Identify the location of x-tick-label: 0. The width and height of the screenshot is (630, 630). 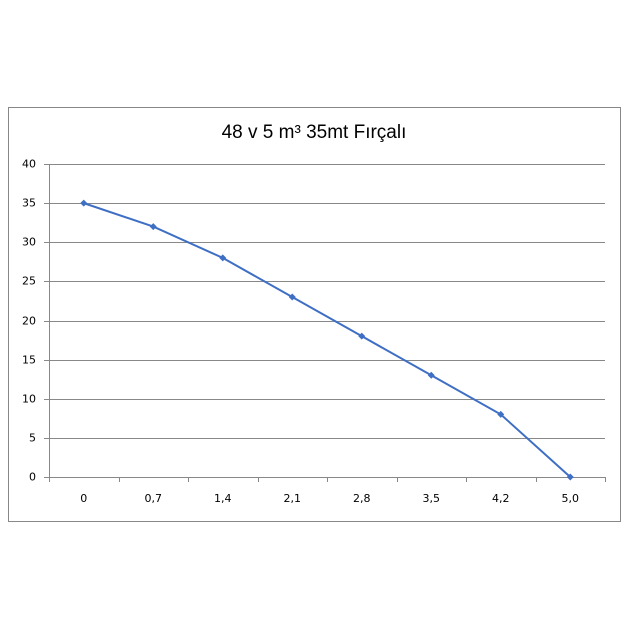
(83, 498).